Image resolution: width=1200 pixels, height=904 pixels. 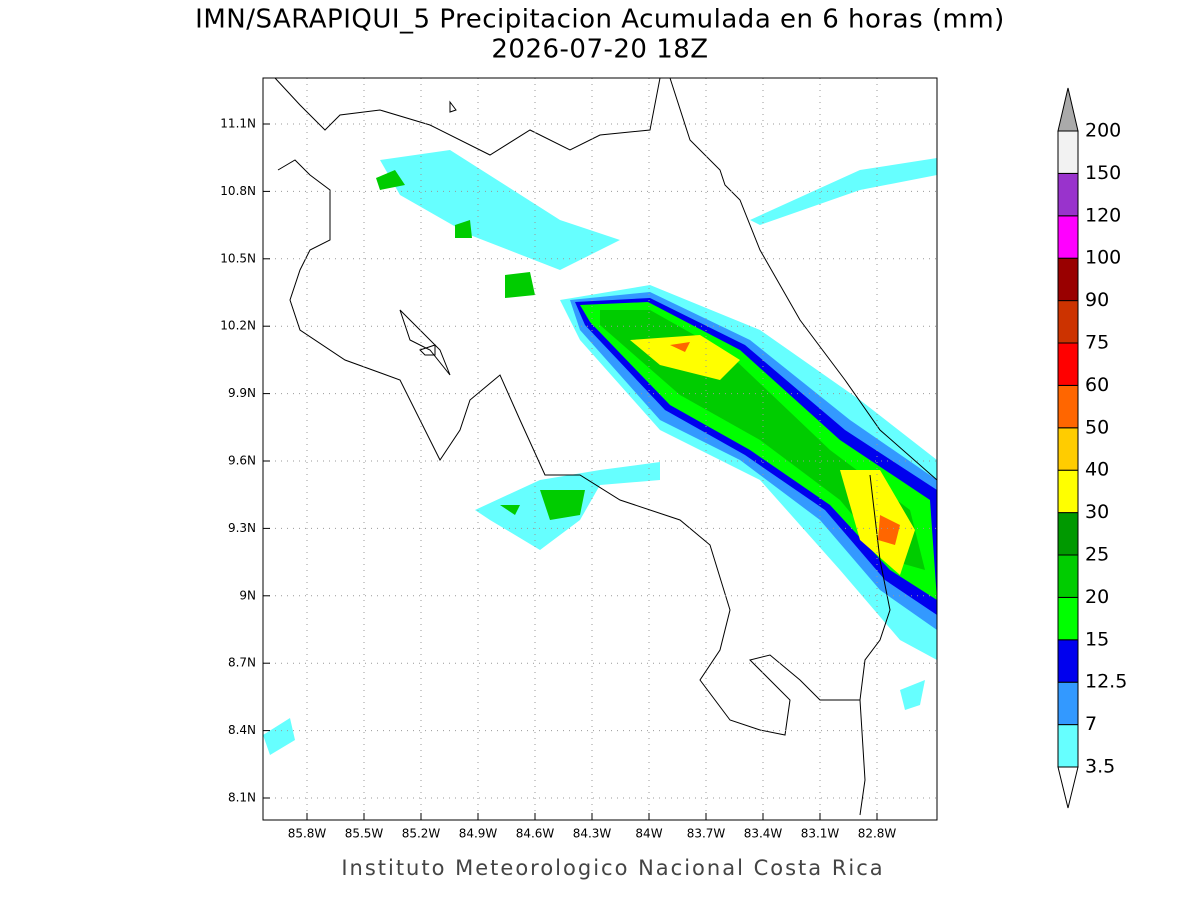 I want to click on colorbar-label: 120, so click(x=1103, y=215).